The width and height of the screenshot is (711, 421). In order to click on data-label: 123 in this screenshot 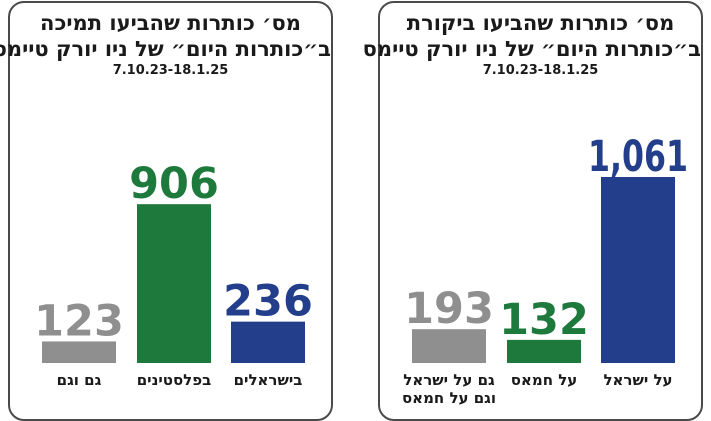, I will do `click(79, 321)`.